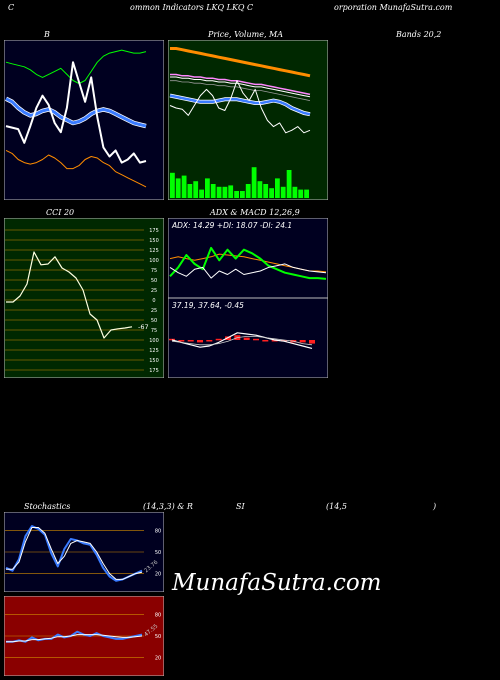 The height and width of the screenshot is (680, 500). Describe the element at coordinates (277, 583) in the screenshot. I see `watermark-text: MunafaSutra.com` at that location.